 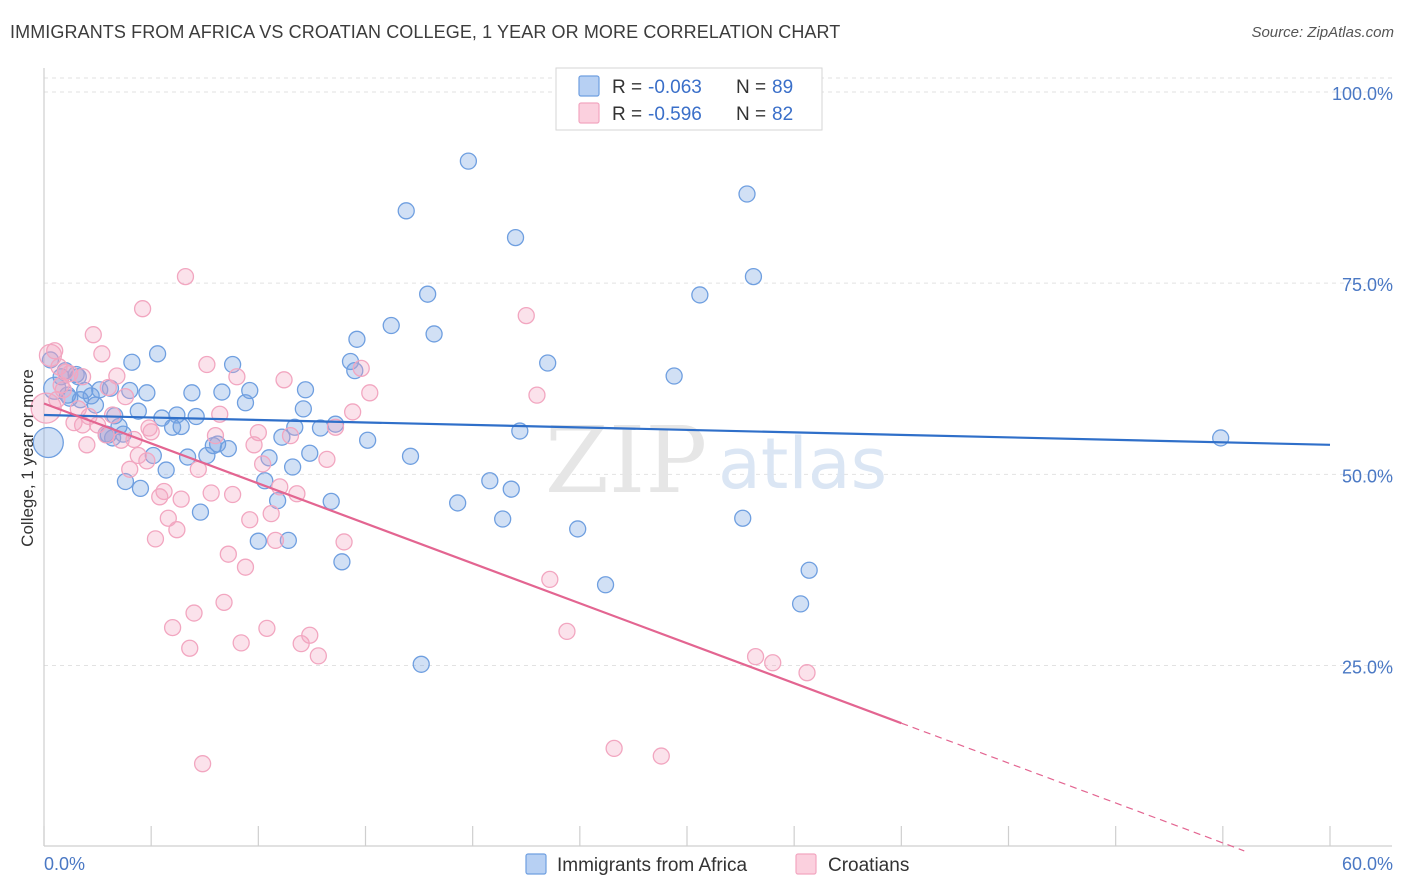 I want to click on legend-n-label-africa: N =, so click(x=751, y=87).